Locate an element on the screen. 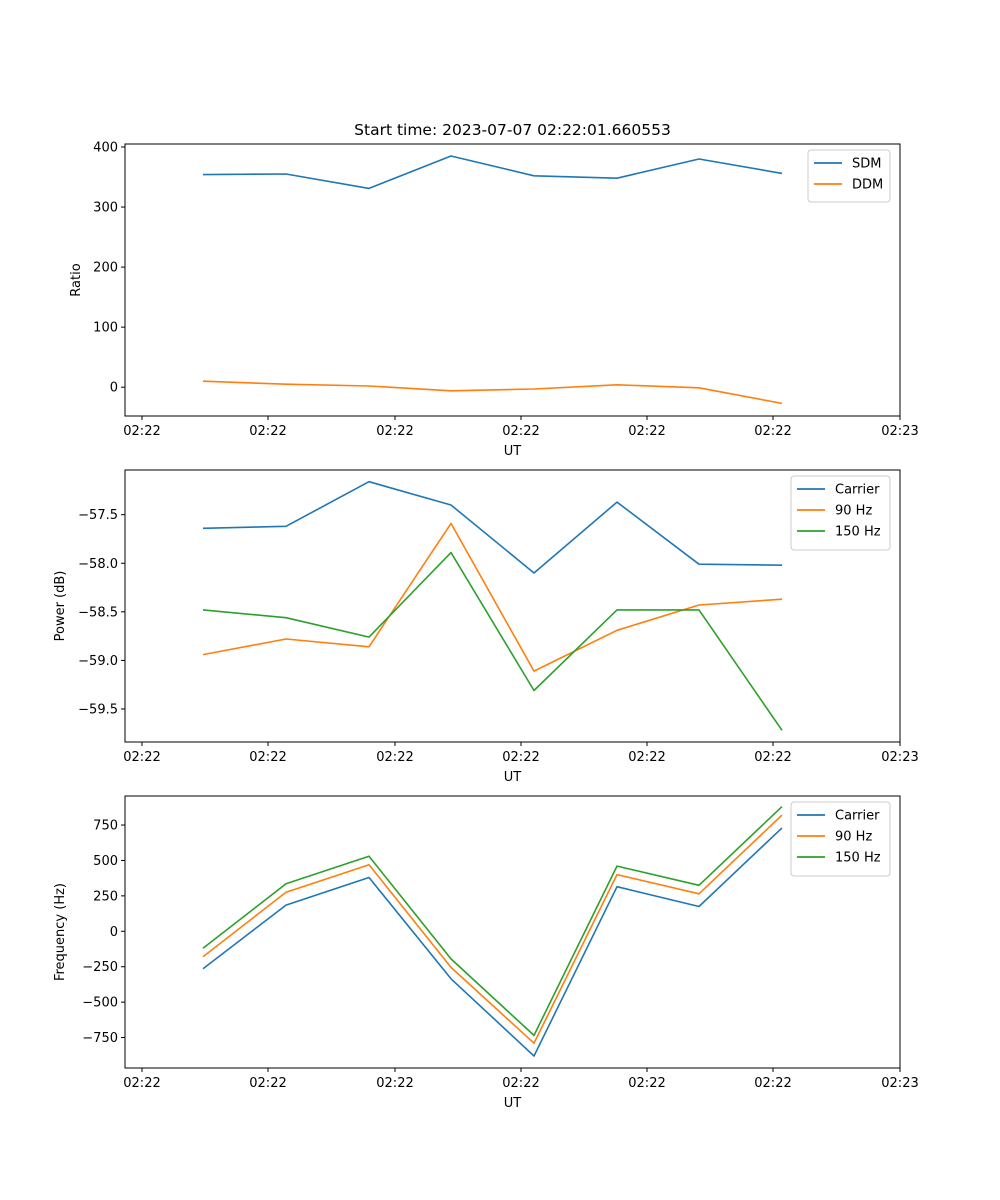 This screenshot has width=1000, height=1200. y-tick-label: −57.5 is located at coordinates (98, 515).